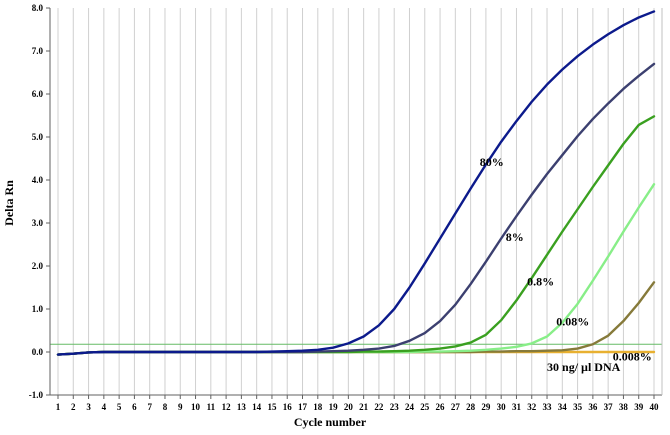 Image resolution: width=670 pixels, height=435 pixels. Describe the element at coordinates (639, 407) in the screenshot. I see `x-tick-label: 39` at that location.